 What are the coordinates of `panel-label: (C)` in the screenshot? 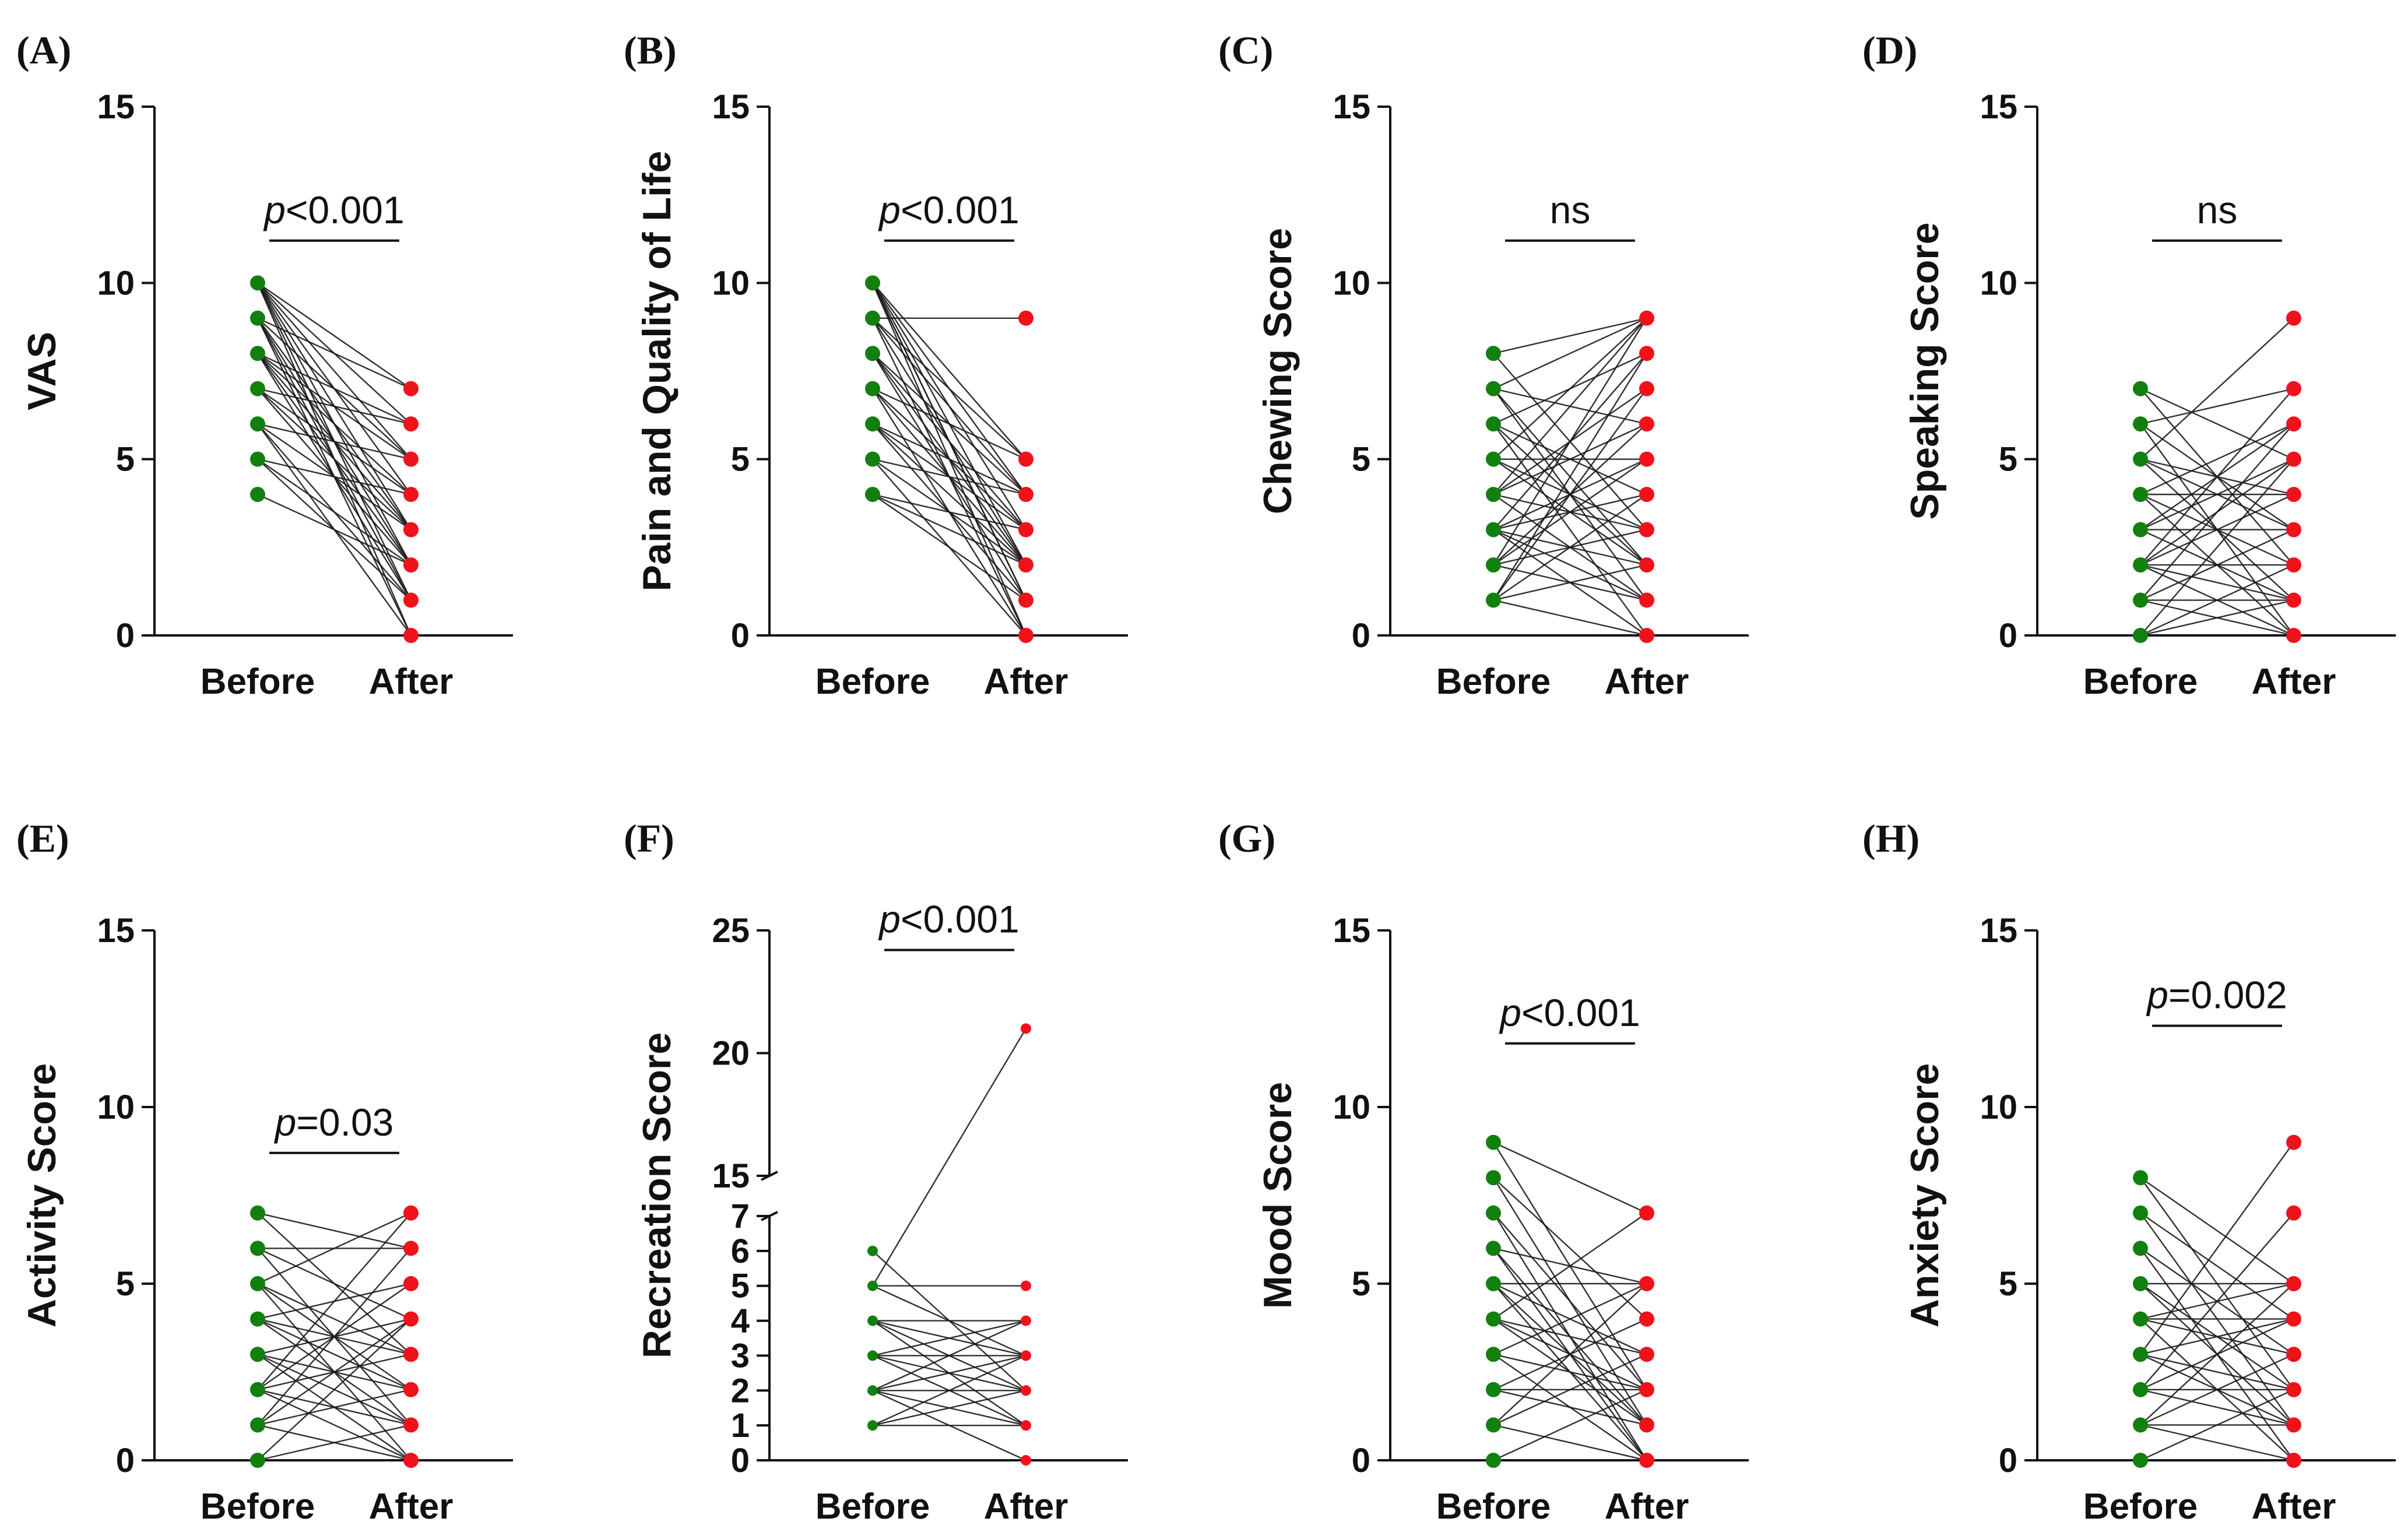 It's located at (1245, 50).